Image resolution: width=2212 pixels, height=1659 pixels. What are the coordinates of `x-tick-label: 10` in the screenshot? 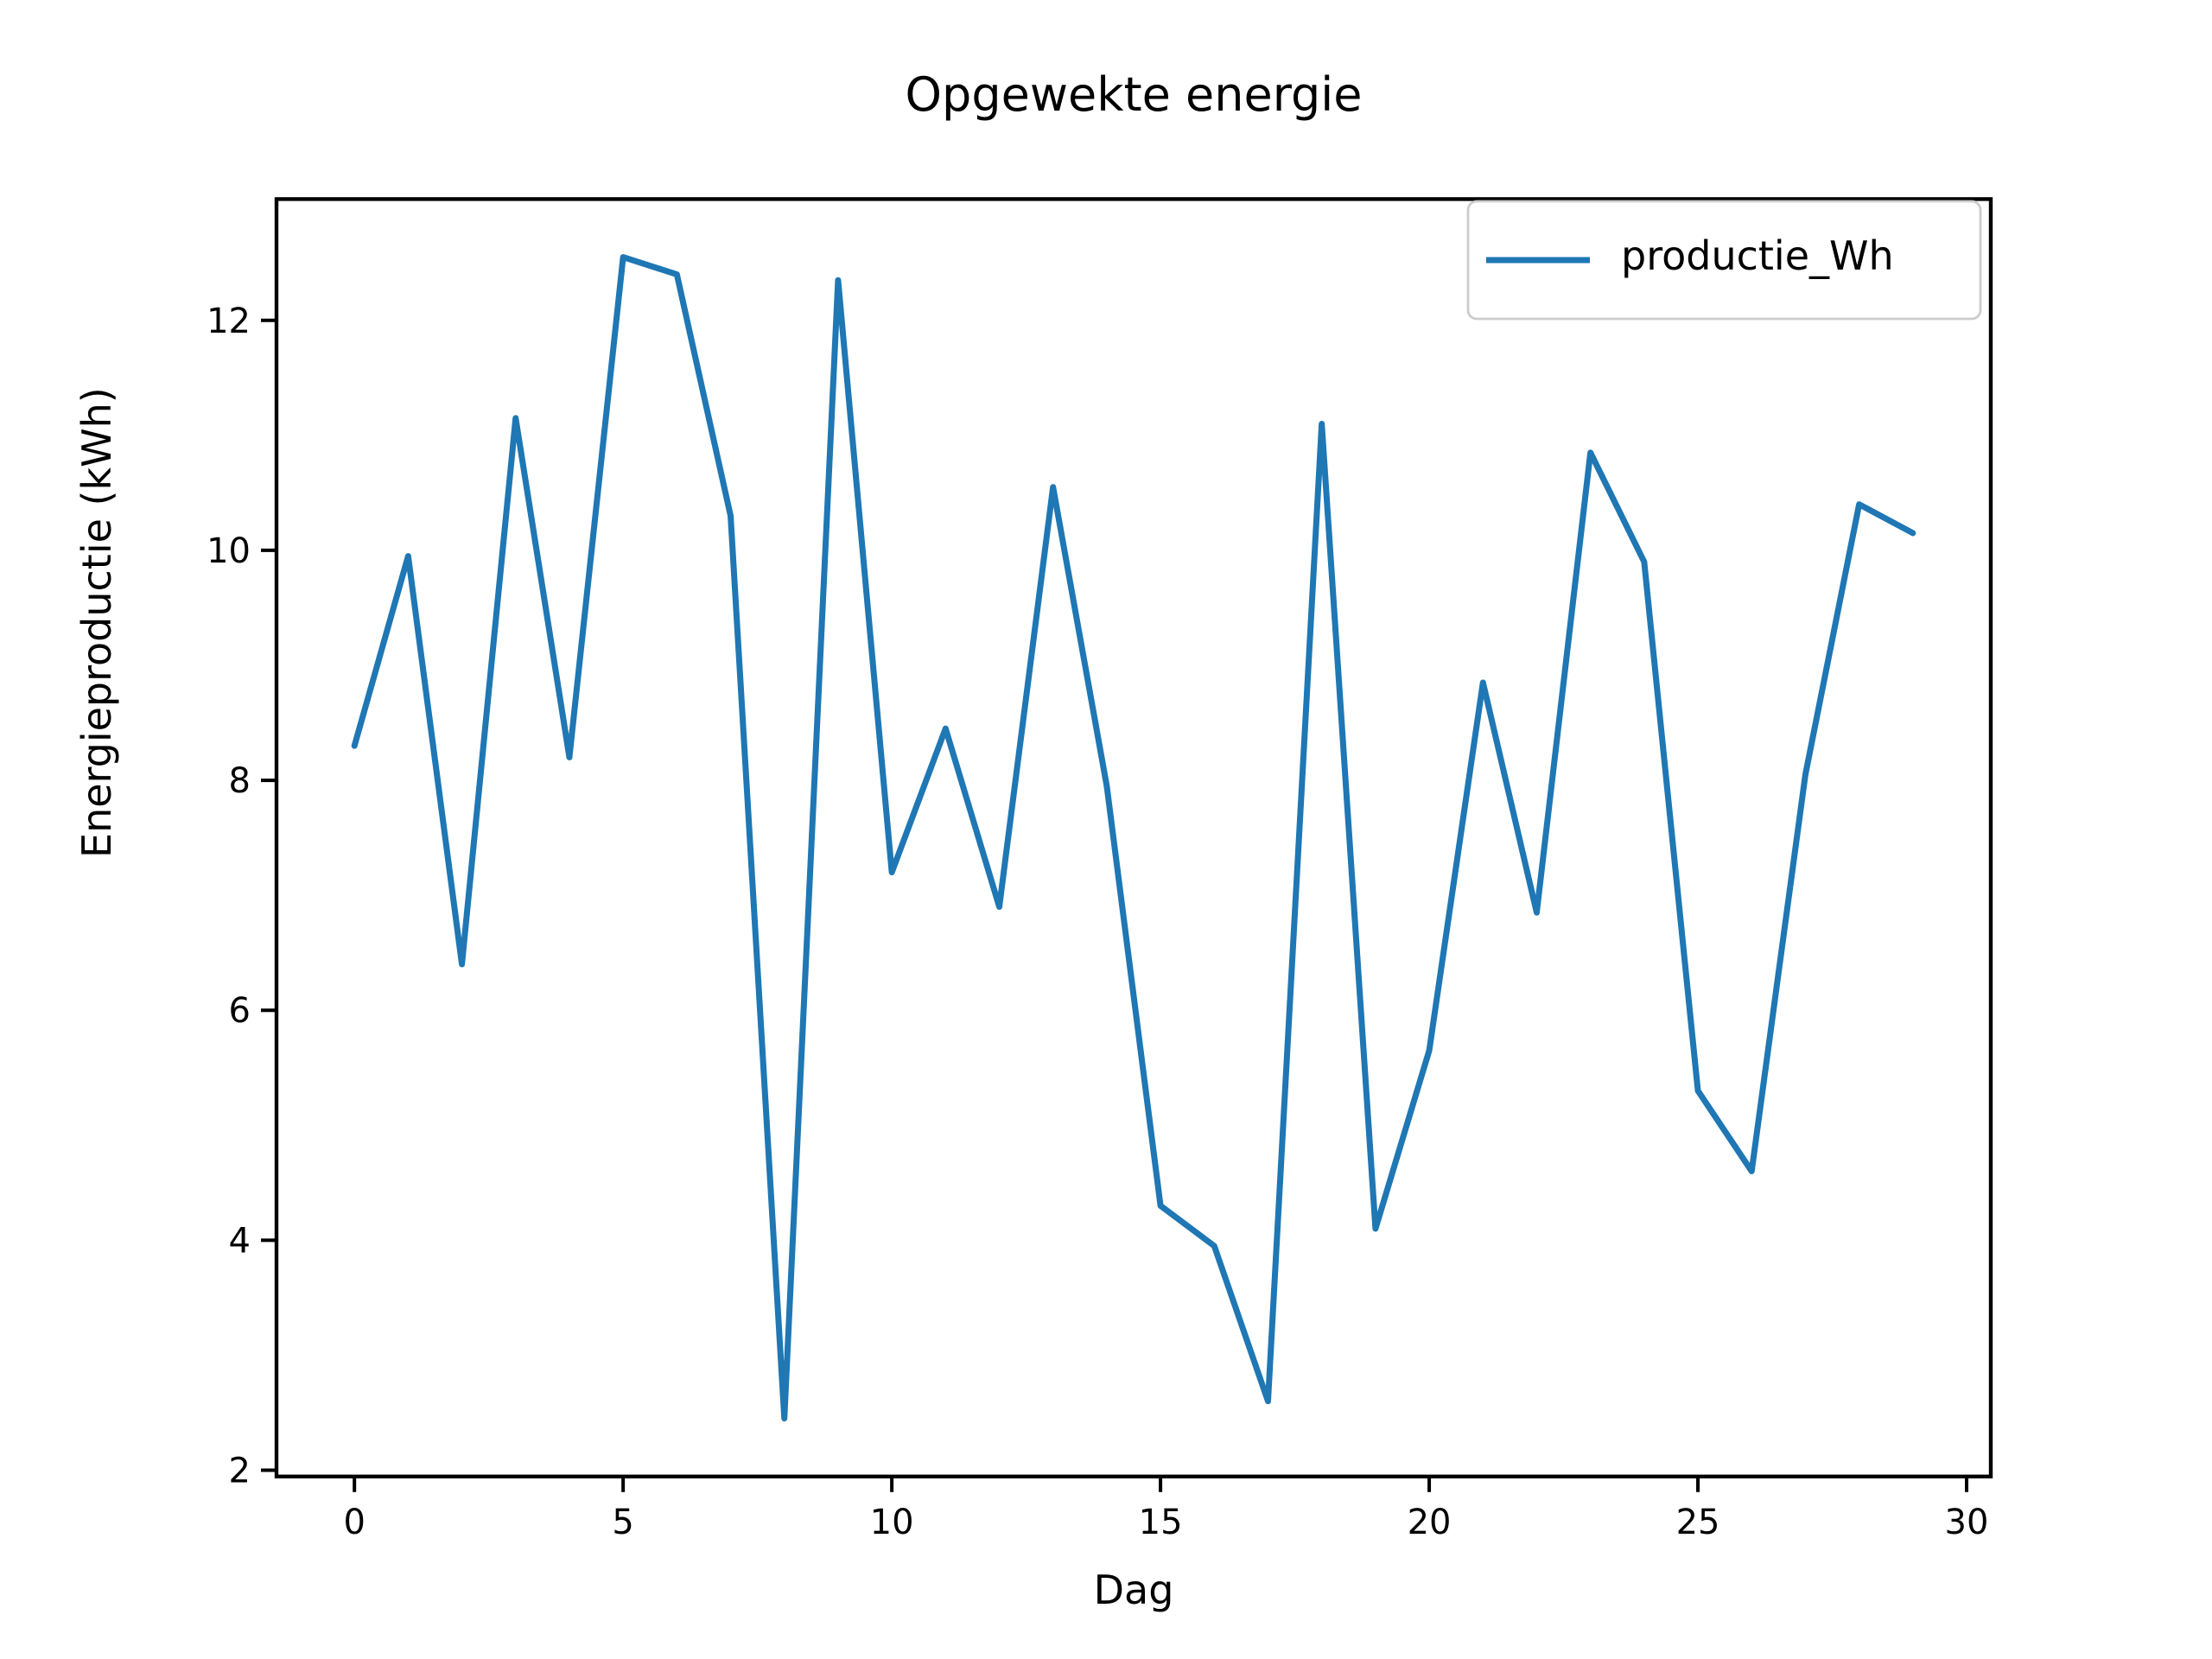 It's located at (892, 1522).